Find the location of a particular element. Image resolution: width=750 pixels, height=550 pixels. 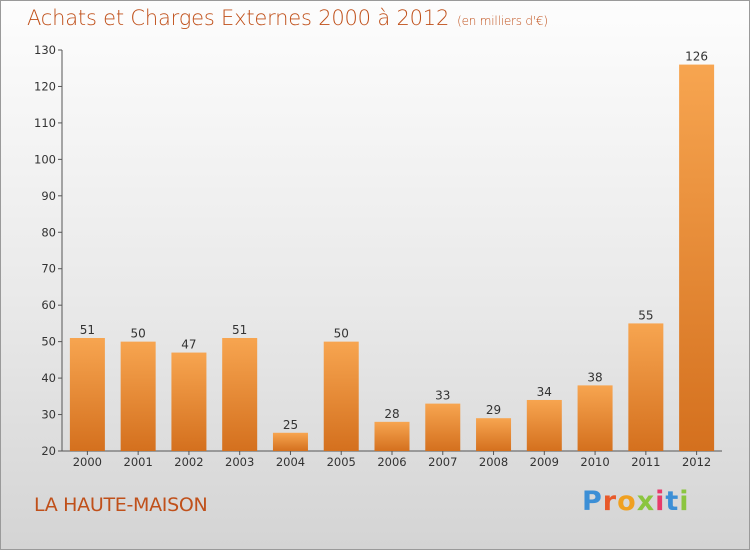

x-tick-label: 2002 is located at coordinates (188, 462).